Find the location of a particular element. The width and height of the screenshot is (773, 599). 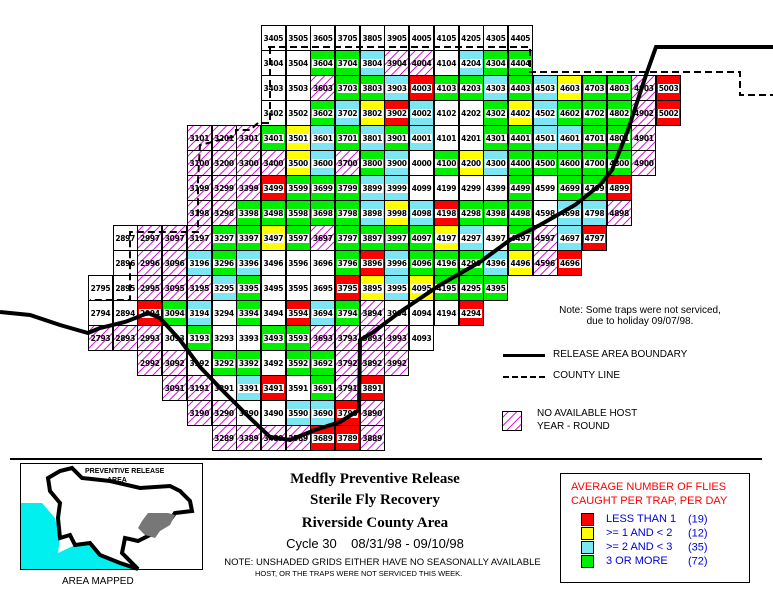

grid-cell: 3092 is located at coordinates (175, 363).